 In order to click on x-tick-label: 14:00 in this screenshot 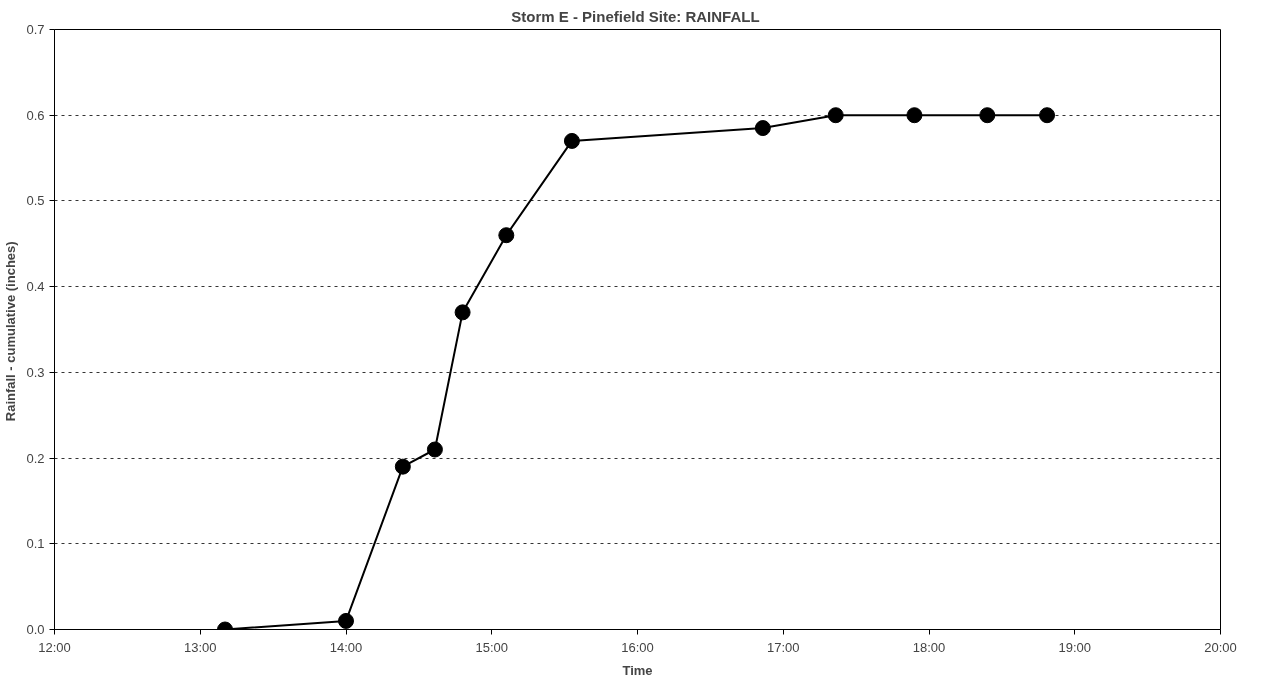, I will do `click(346, 647)`.